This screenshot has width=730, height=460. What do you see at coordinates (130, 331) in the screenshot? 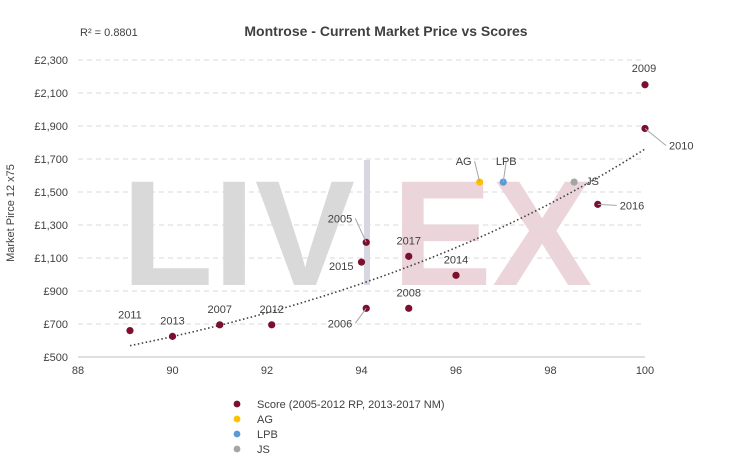
I see `data-point-2011` at bounding box center [130, 331].